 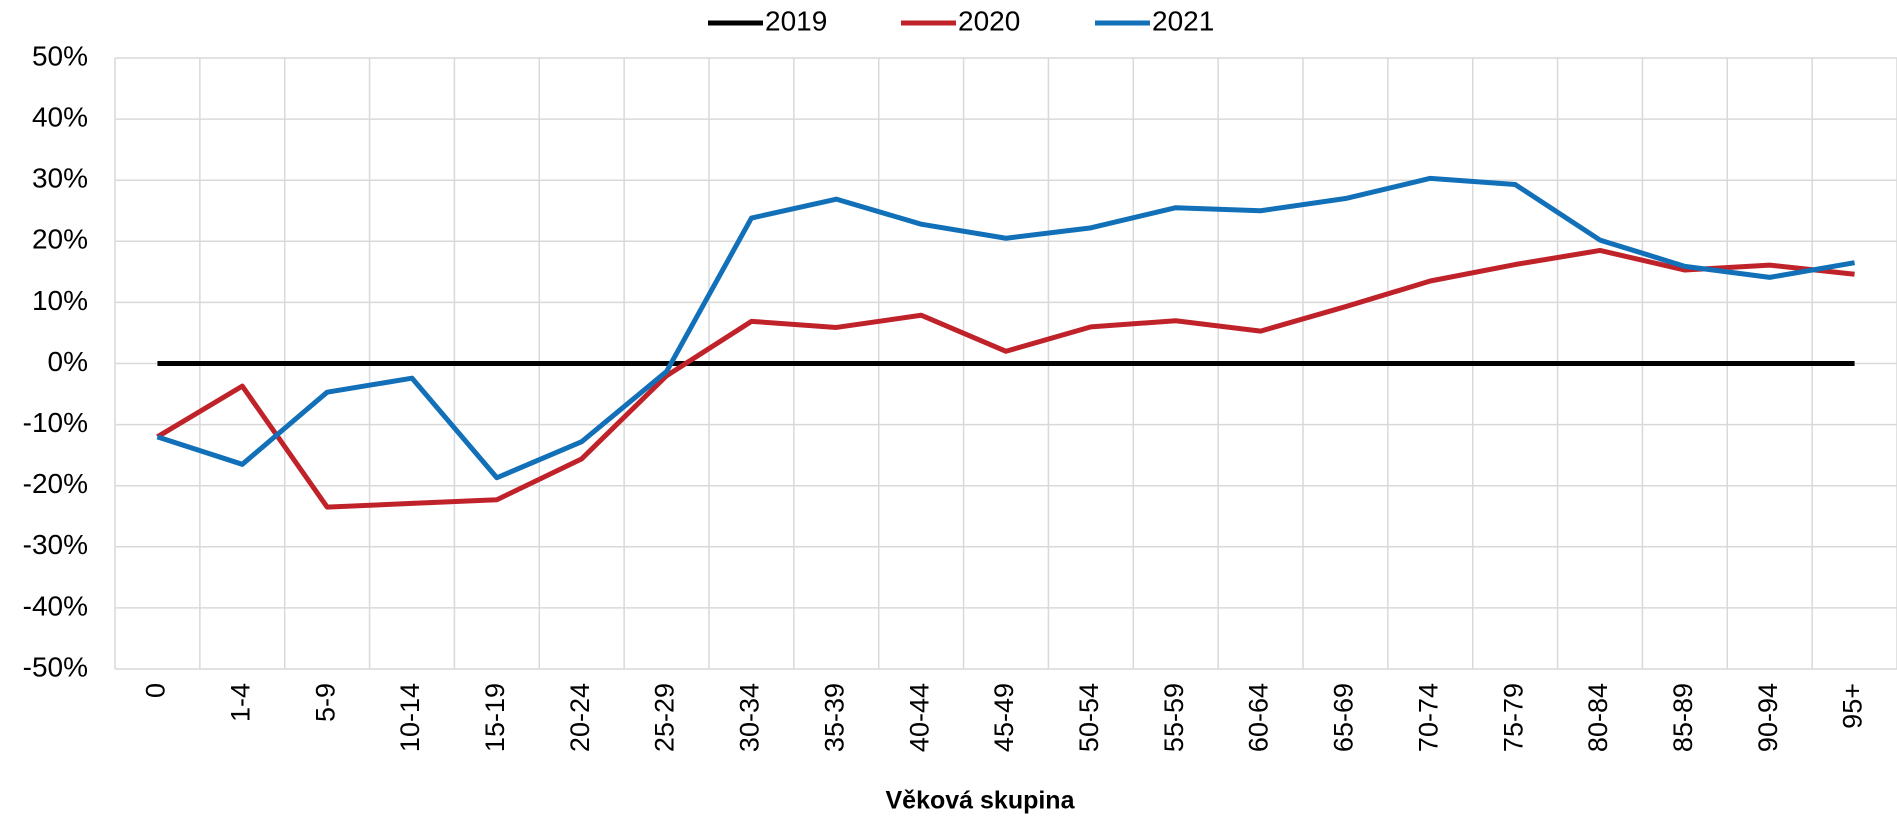 I want to click on y-tick-label: -10%, so click(x=55, y=422).